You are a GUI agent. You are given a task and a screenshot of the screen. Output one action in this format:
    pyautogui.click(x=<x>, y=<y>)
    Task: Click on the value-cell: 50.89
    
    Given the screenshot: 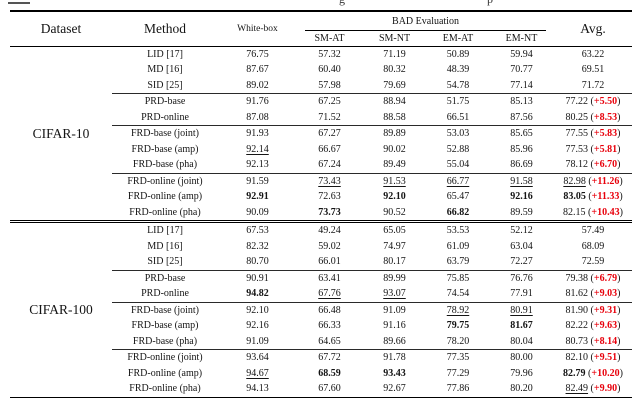 What is the action you would take?
    pyautogui.click(x=458, y=54)
    